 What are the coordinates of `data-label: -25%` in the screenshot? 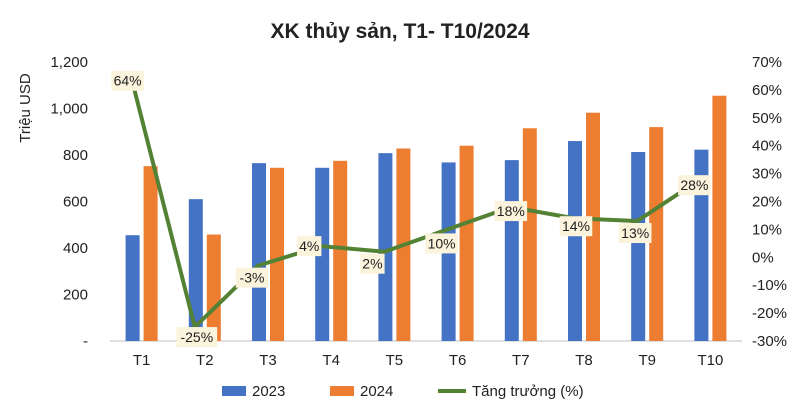 It's located at (196, 337).